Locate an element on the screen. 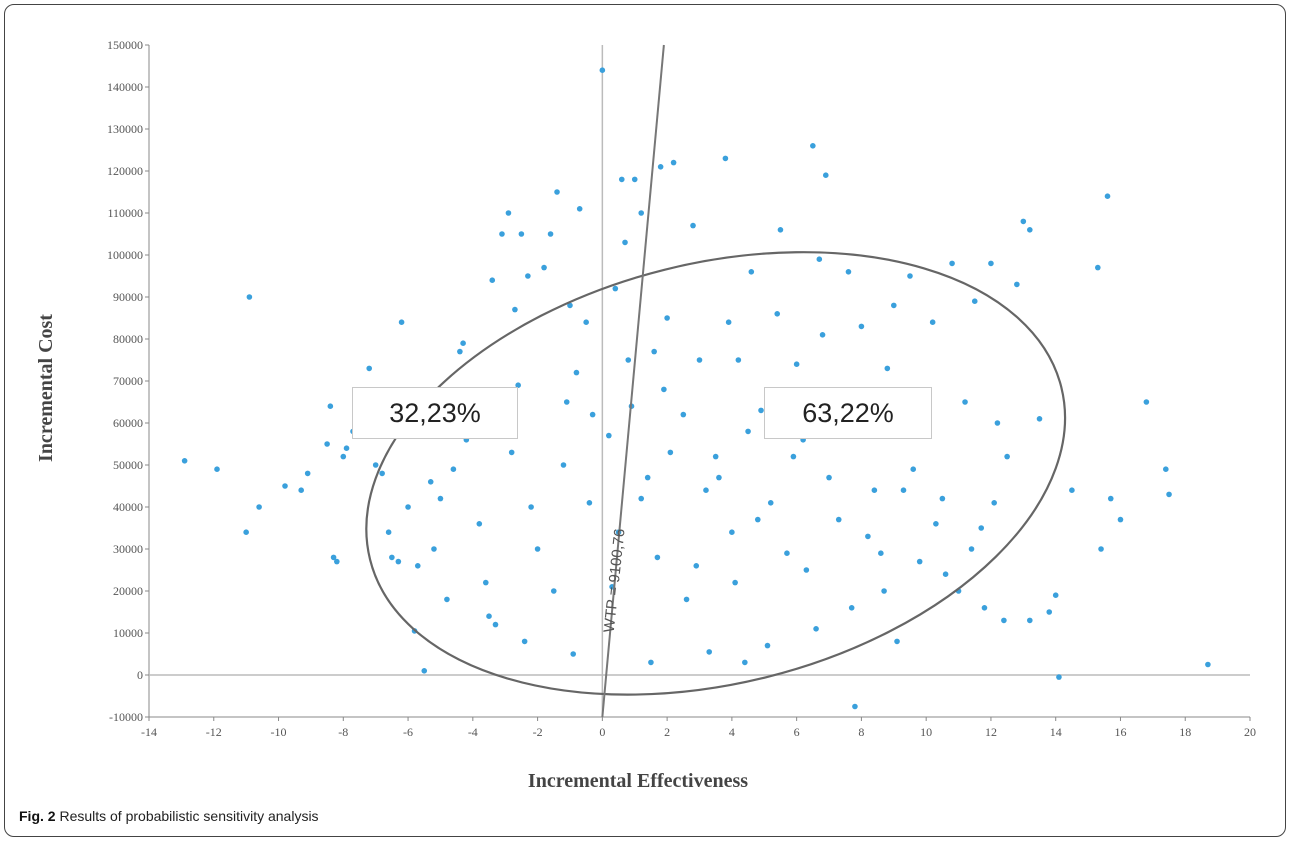 The height and width of the screenshot is (843, 1292). x-tick-label: -4 is located at coordinates (473, 732).